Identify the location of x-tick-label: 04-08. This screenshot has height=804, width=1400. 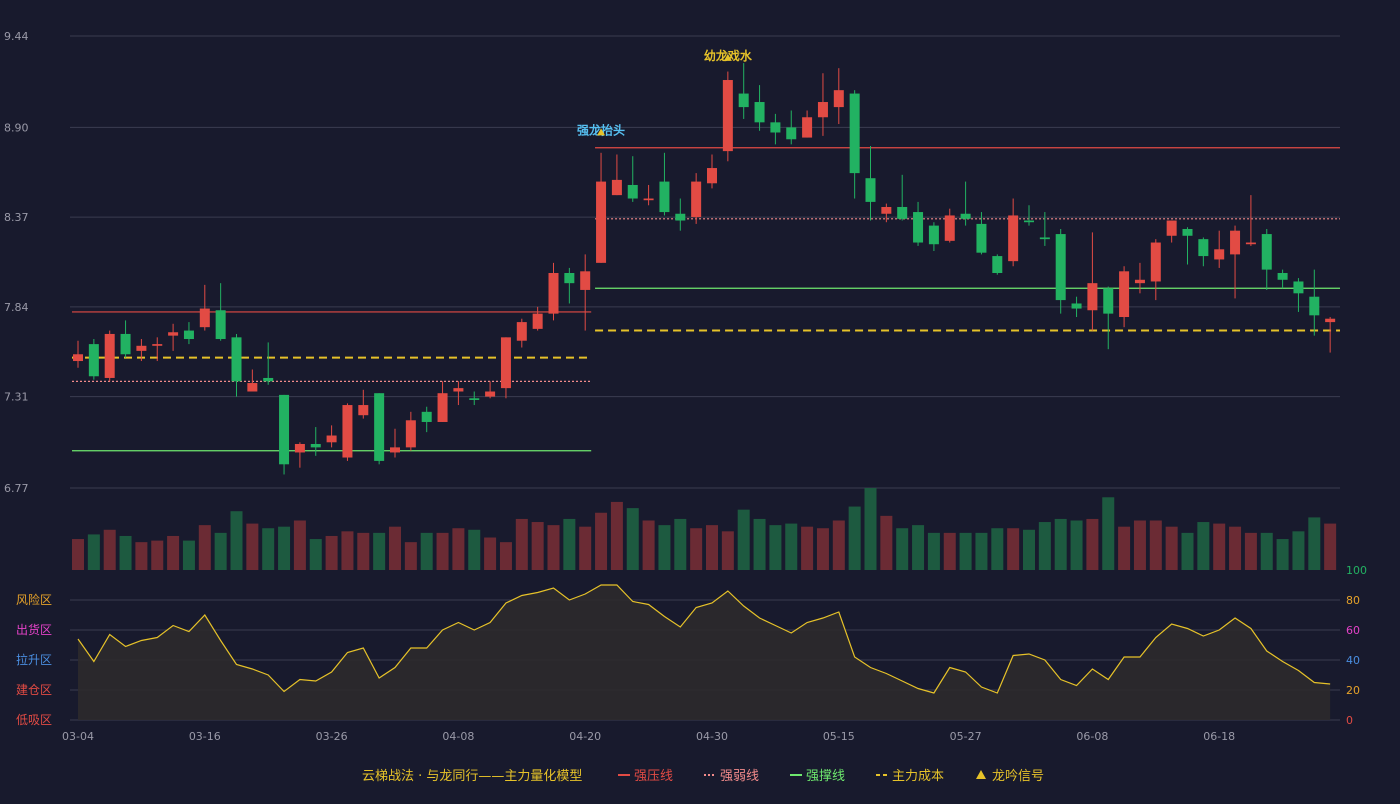
(458, 736).